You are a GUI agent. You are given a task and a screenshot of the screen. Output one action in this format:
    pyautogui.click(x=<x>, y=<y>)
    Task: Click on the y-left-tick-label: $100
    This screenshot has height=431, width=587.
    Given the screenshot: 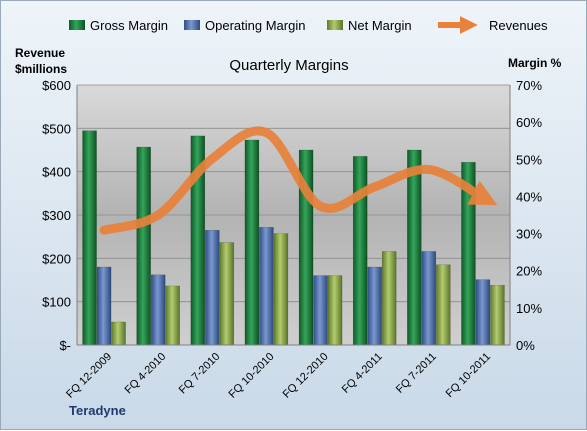 What is the action you would take?
    pyautogui.click(x=56, y=302)
    